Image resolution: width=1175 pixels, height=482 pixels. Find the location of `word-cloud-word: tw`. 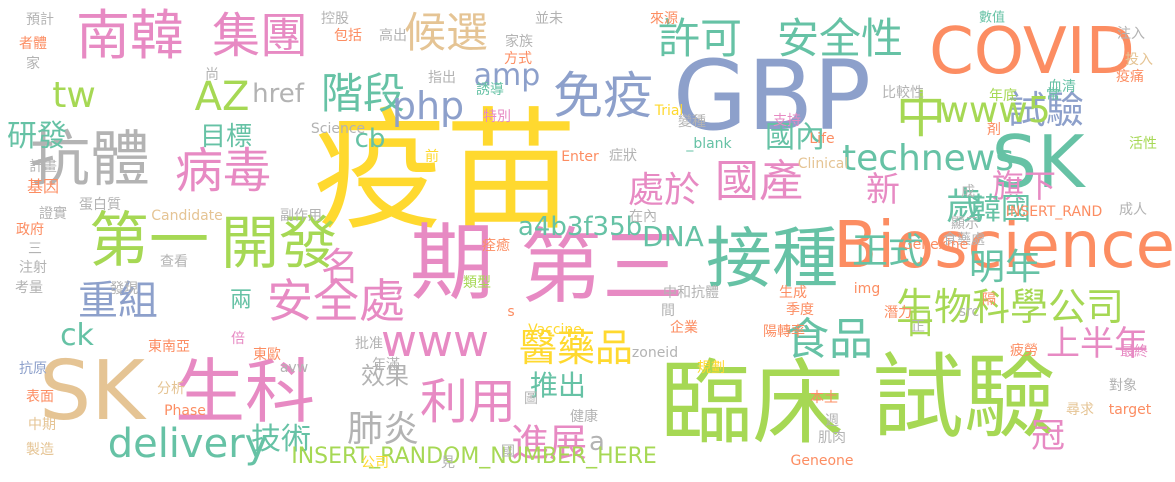

word-cloud-word: tw is located at coordinates (74, 95).